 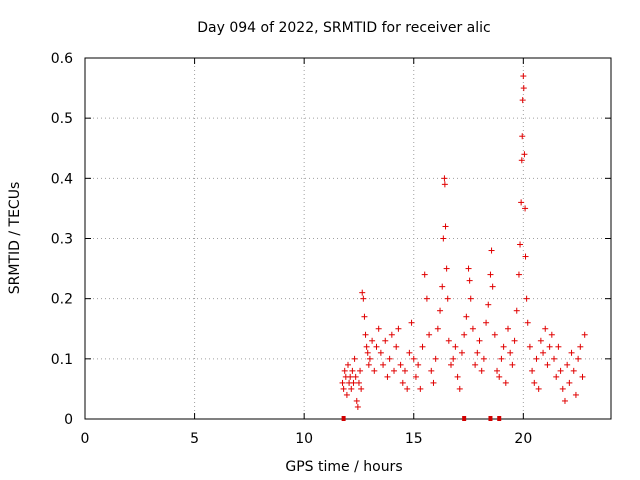 I want to click on x-axis-label: GPS time / hours, so click(x=343, y=467).